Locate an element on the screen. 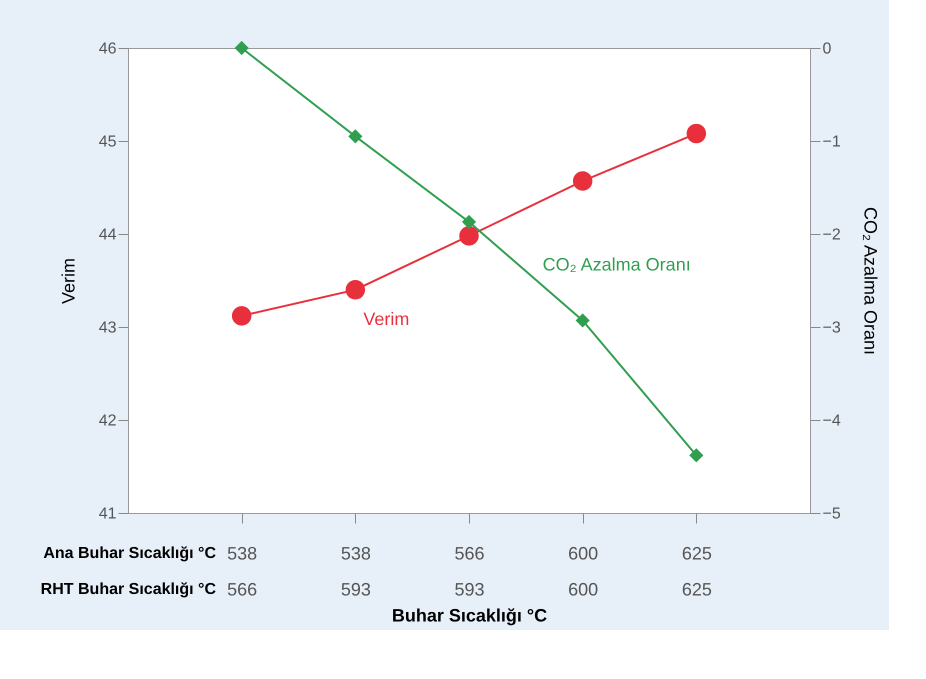  x-tick-label: 538 593 is located at coordinates (355, 572).